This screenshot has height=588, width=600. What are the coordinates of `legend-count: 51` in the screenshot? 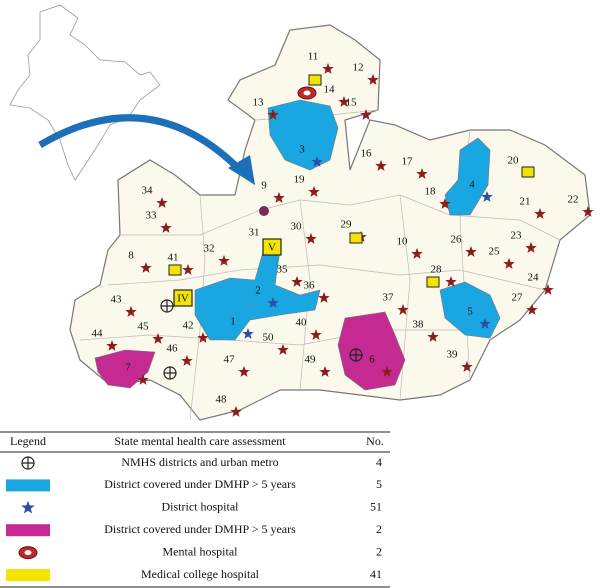 It's located at (376, 507).